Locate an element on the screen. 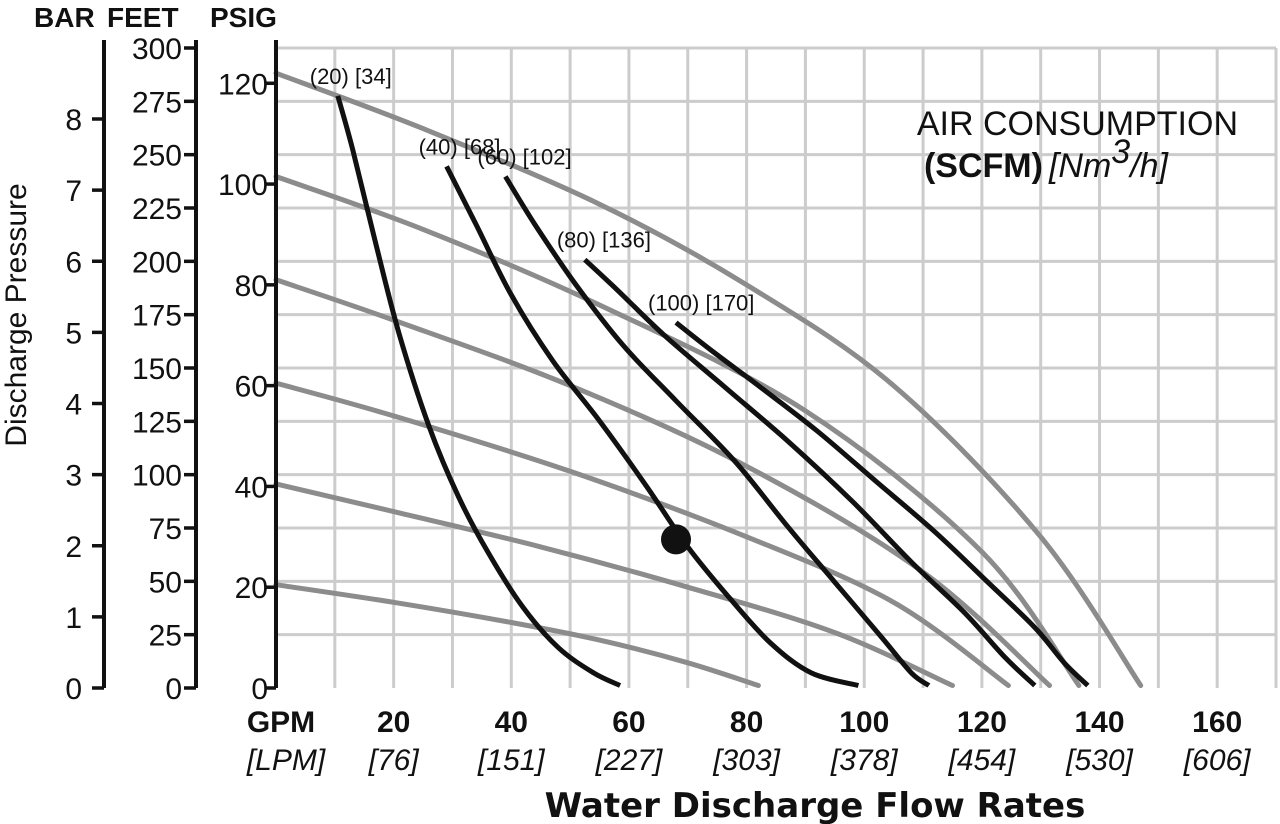 This screenshot has height=824, width=1280. feet-tick-label: 200 is located at coordinates (157, 262).